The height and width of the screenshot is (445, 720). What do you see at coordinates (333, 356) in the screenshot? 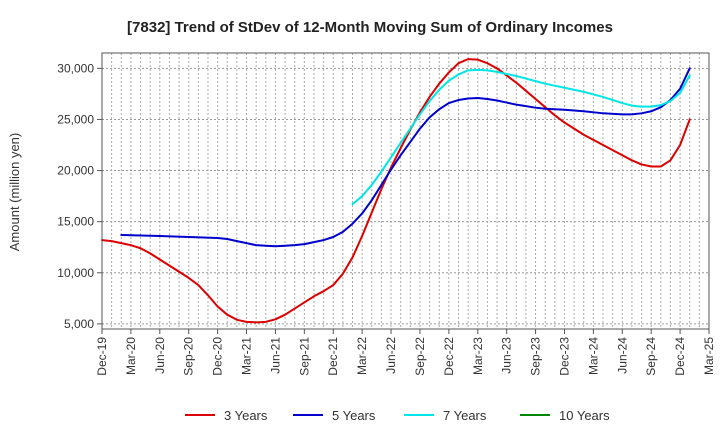
I see `x-tick-label: Dec-21` at bounding box center [333, 356].